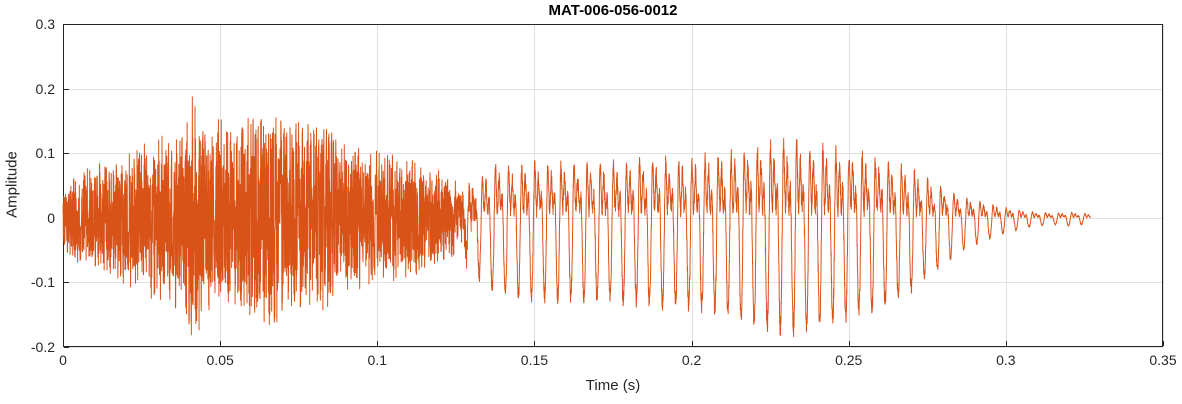 This screenshot has width=1182, height=404. What do you see at coordinates (63, 360) in the screenshot?
I see `x-tick-label: 0` at bounding box center [63, 360].